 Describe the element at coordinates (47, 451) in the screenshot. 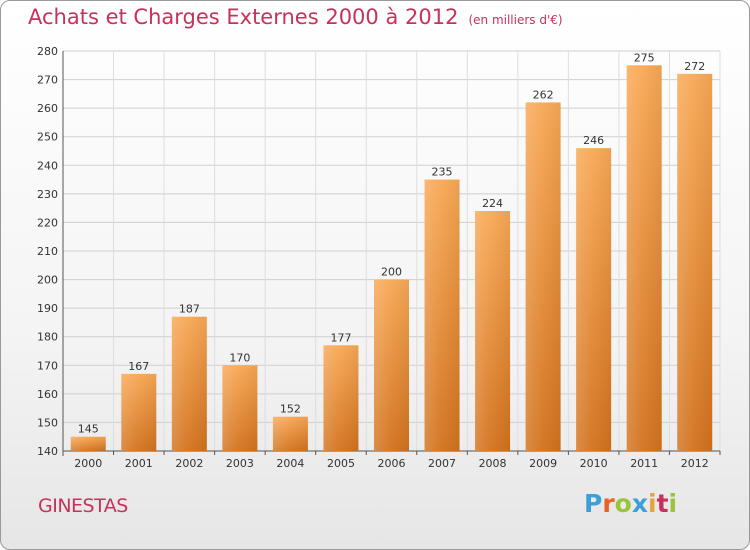

I see `y-tick-label: 140` at that location.